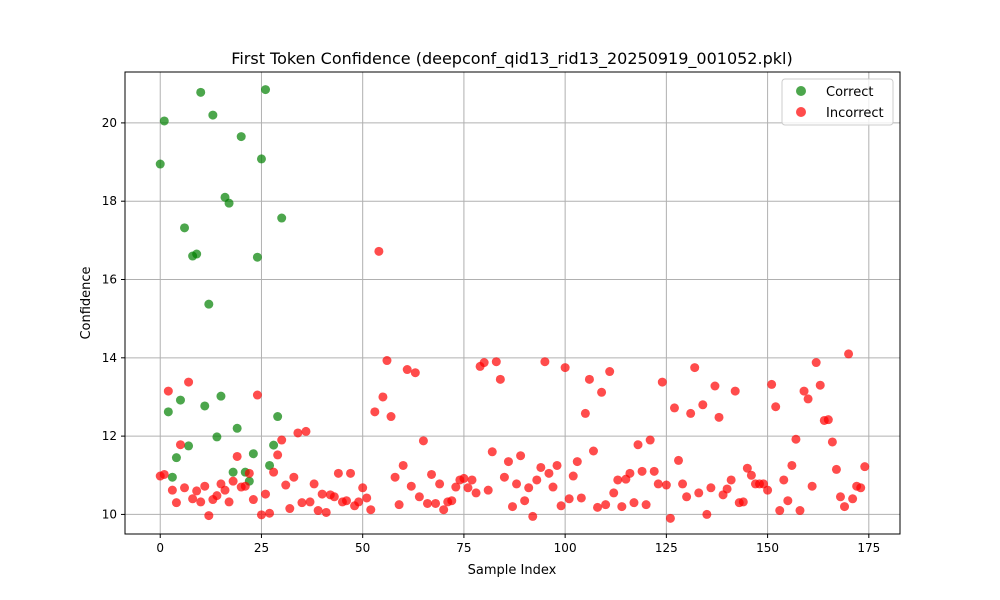 Image resolution: width=1000 pixels, height=600 pixels. What do you see at coordinates (160, 548) in the screenshot?
I see `x-tick-label: 0` at bounding box center [160, 548].